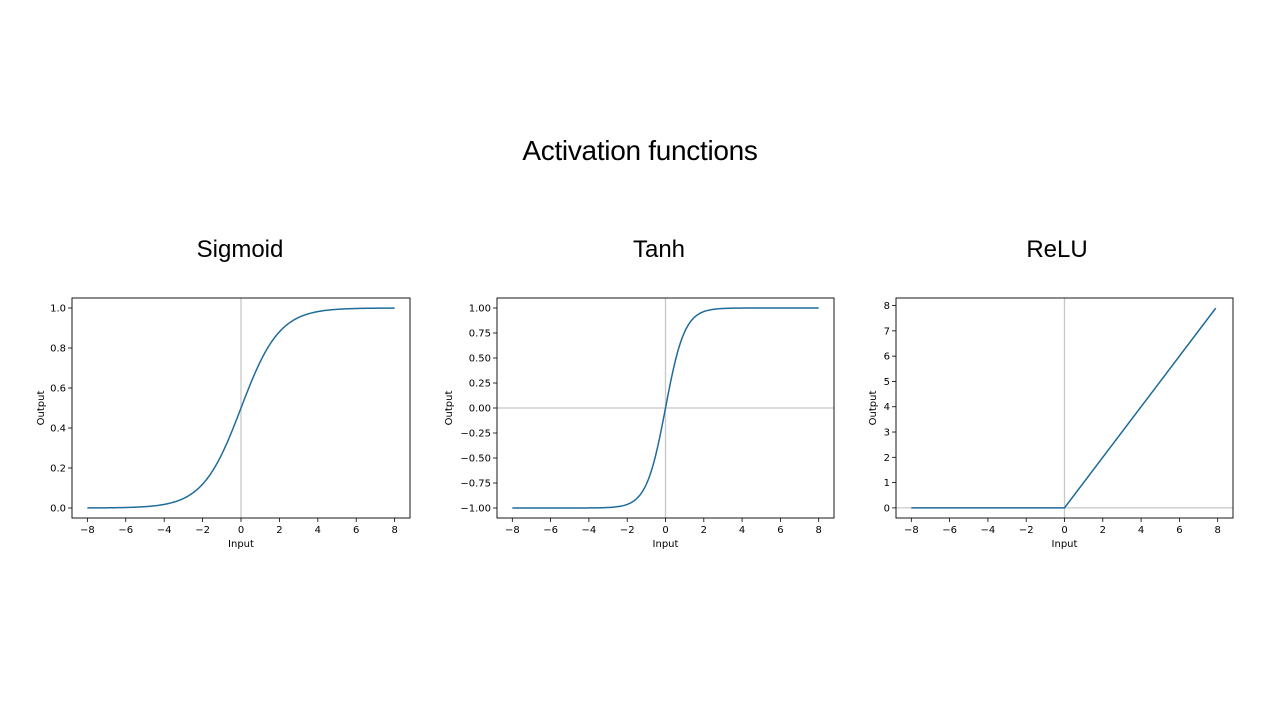 The image size is (1280, 720). Describe the element at coordinates (1064, 530) in the screenshot. I see `relu-x-tick-label: 0` at that location.